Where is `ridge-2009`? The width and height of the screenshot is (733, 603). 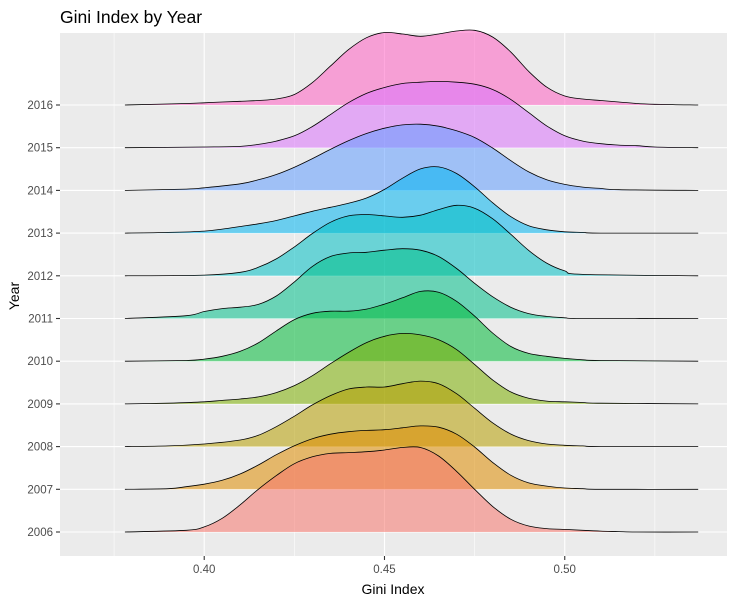 ridge-2009 is located at coordinates (411, 368).